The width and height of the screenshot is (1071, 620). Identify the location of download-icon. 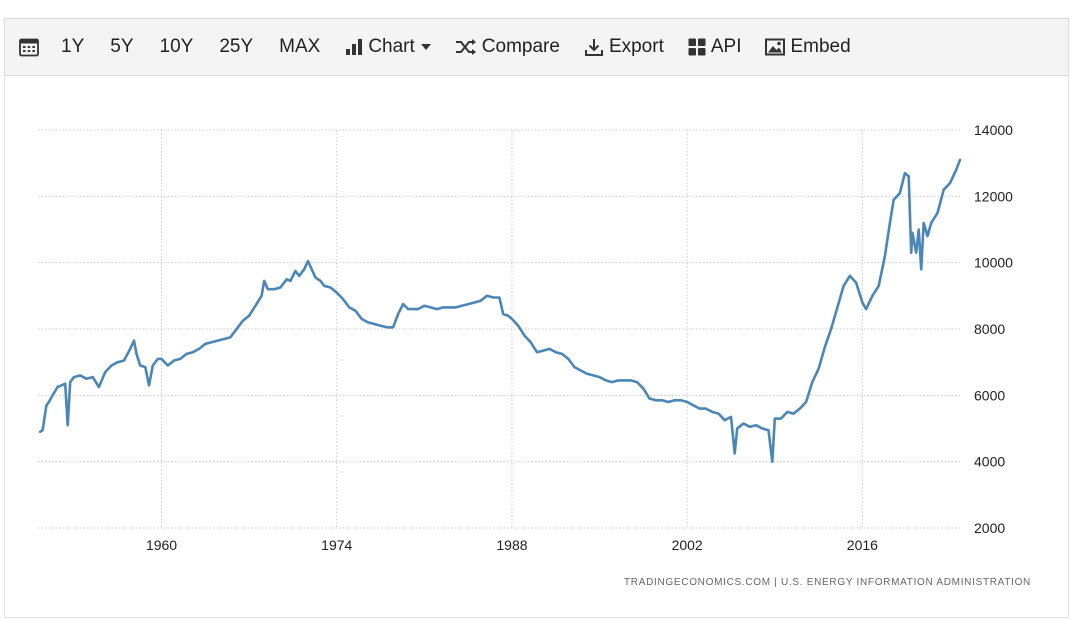
(594, 47).